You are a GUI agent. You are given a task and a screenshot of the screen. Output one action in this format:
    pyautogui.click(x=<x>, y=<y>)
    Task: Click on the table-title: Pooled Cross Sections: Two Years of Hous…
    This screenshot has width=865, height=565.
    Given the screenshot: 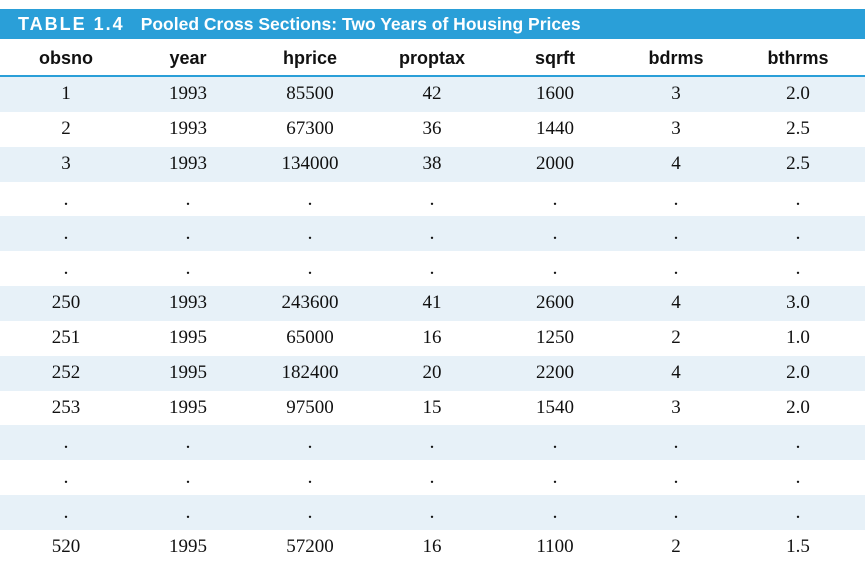 What is the action you would take?
    pyautogui.click(x=360, y=23)
    